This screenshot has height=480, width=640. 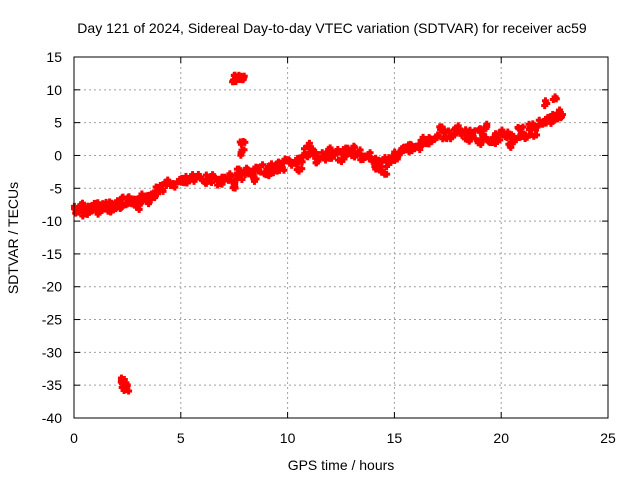 What do you see at coordinates (58, 123) in the screenshot?
I see `y-tick-label: 5` at bounding box center [58, 123].